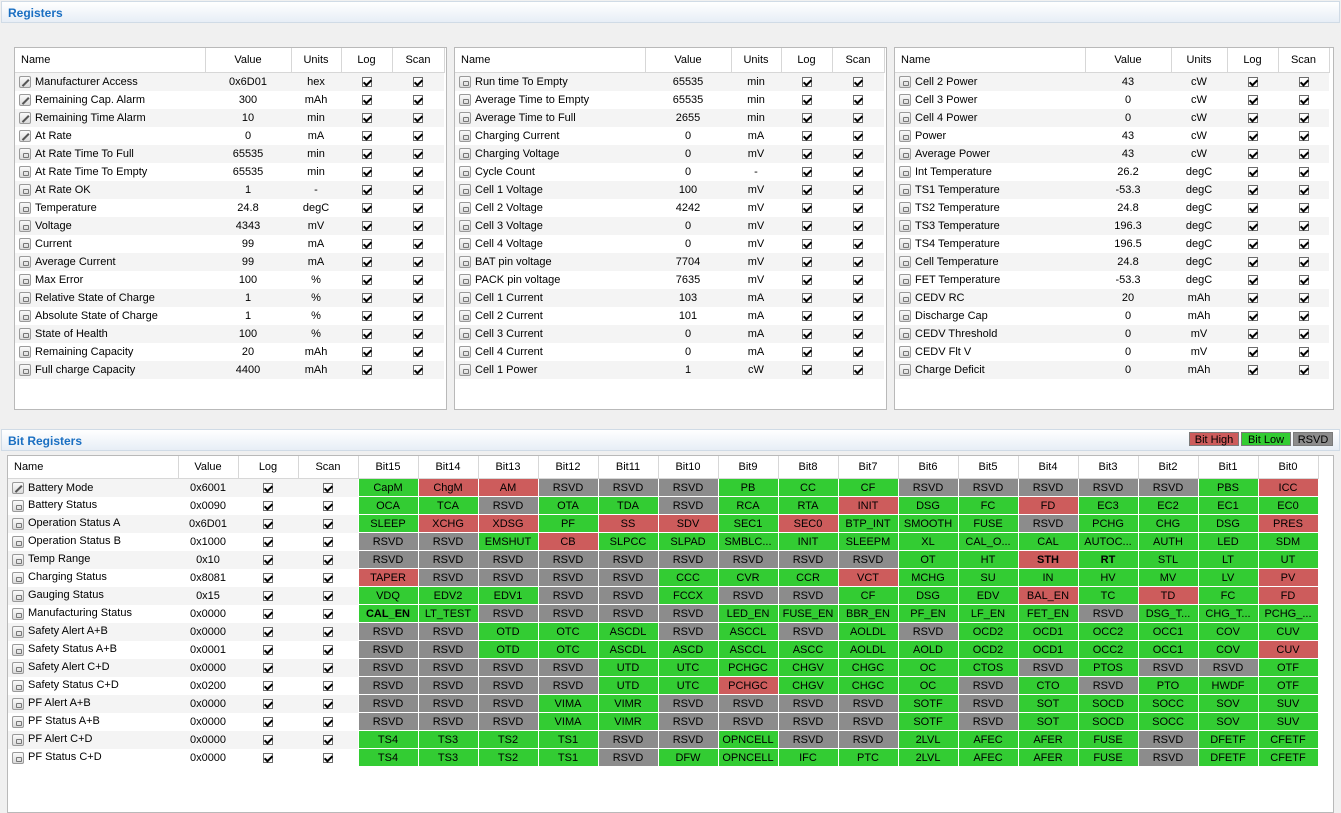 The width and height of the screenshot is (1341, 813). Describe the element at coordinates (1168, 467) in the screenshot. I see `bit-column-header: Bit2` at that location.